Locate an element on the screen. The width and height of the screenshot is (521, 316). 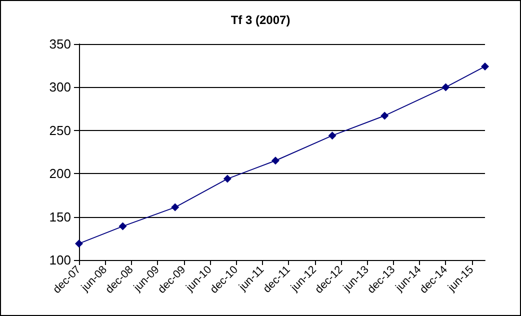
y-tick-label: 100 is located at coordinates (60, 260).